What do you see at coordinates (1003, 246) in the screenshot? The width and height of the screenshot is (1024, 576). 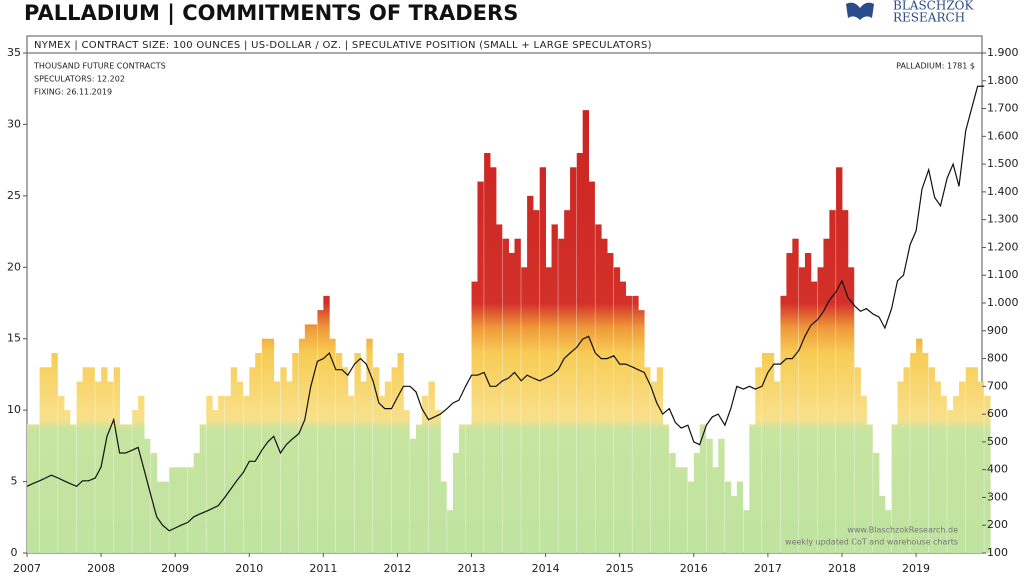 I see `y2-tick-label: 1.200` at bounding box center [1003, 246].